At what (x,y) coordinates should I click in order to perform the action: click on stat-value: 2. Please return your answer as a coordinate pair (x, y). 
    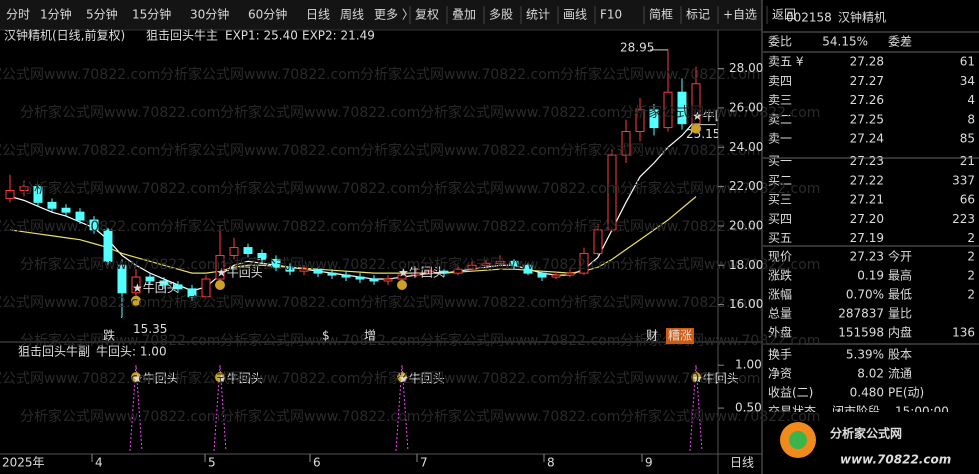
    Looking at the image, I should click on (971, 276).